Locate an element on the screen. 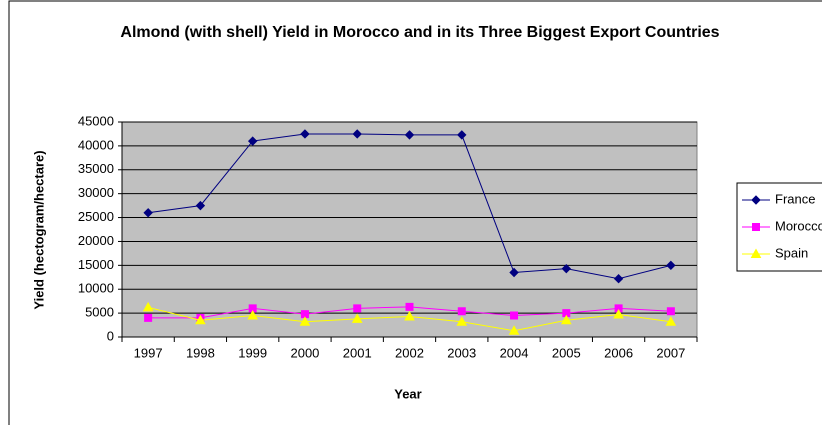  y-tick-label: 0 is located at coordinates (110, 335).